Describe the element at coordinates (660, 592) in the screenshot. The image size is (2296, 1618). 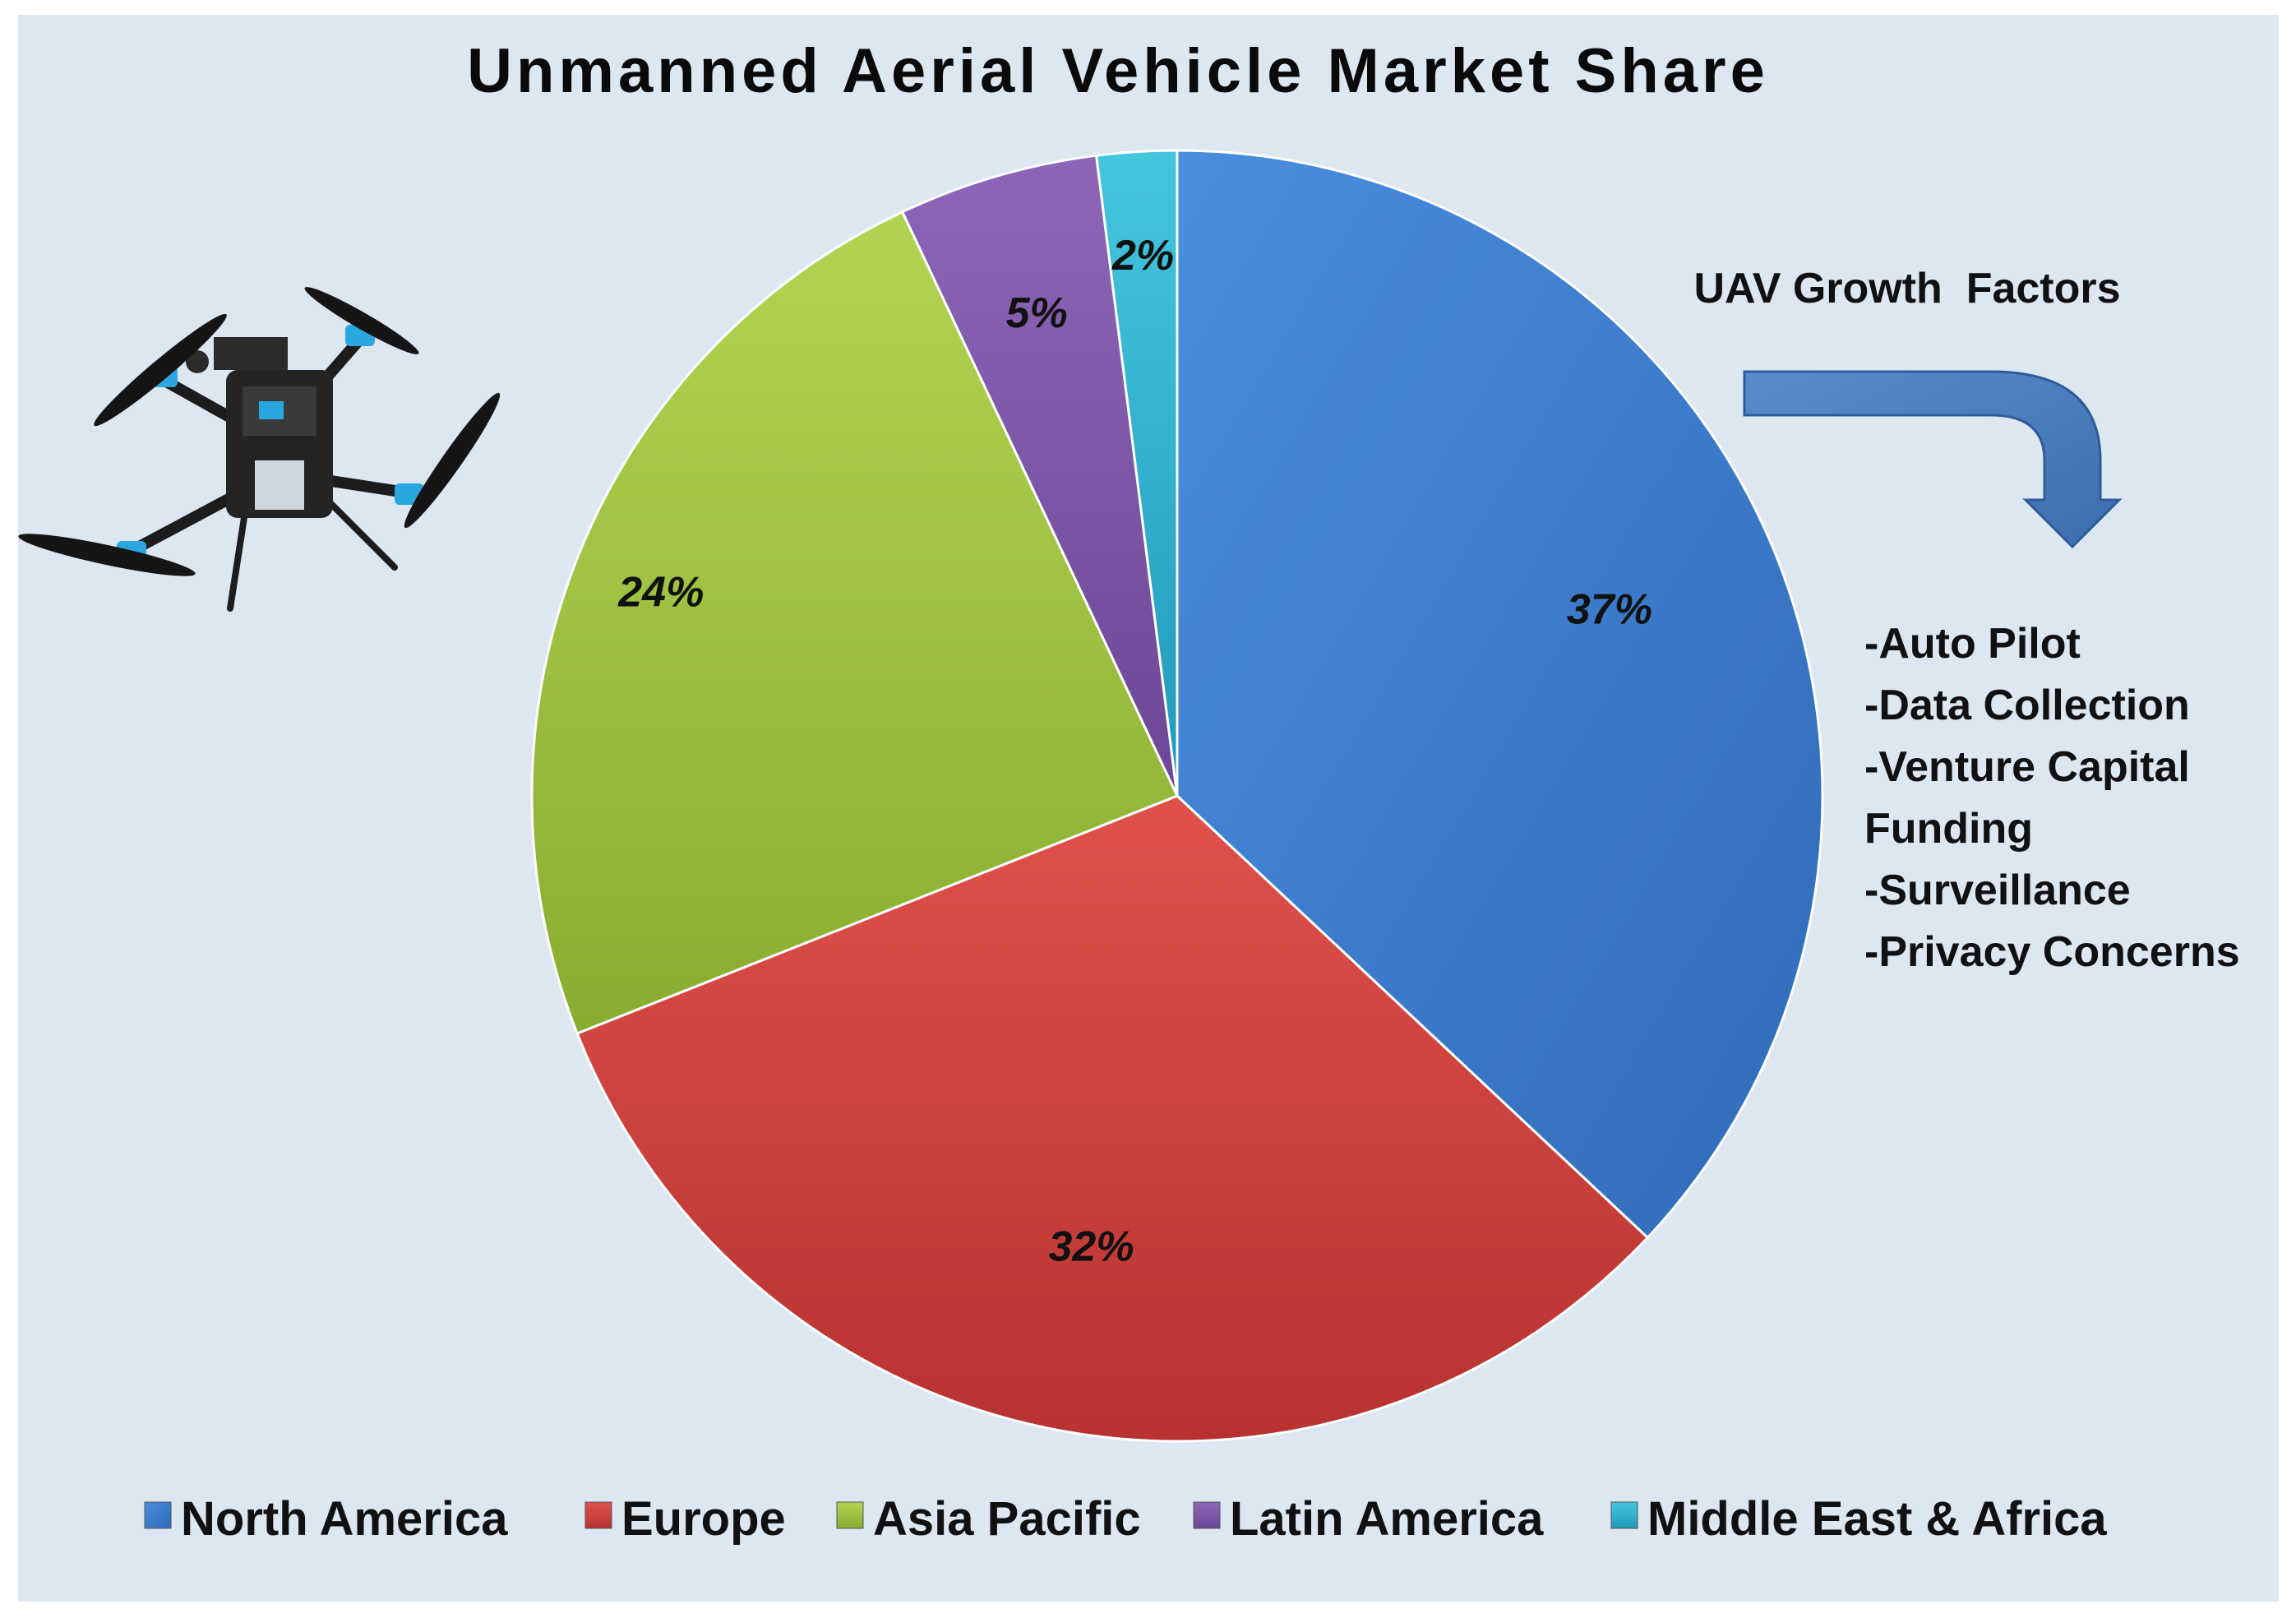
I see `pie-value-label: 24%` at that location.